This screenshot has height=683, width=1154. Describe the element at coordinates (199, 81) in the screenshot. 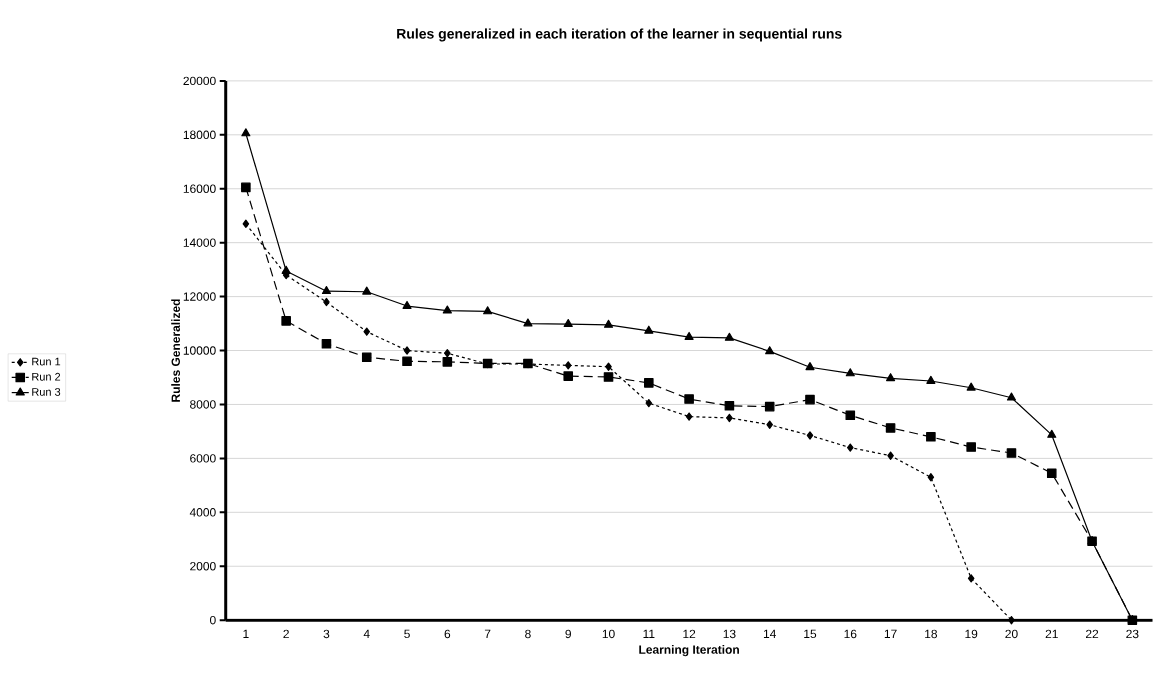

I see `y-tick-label: 20000` at that location.